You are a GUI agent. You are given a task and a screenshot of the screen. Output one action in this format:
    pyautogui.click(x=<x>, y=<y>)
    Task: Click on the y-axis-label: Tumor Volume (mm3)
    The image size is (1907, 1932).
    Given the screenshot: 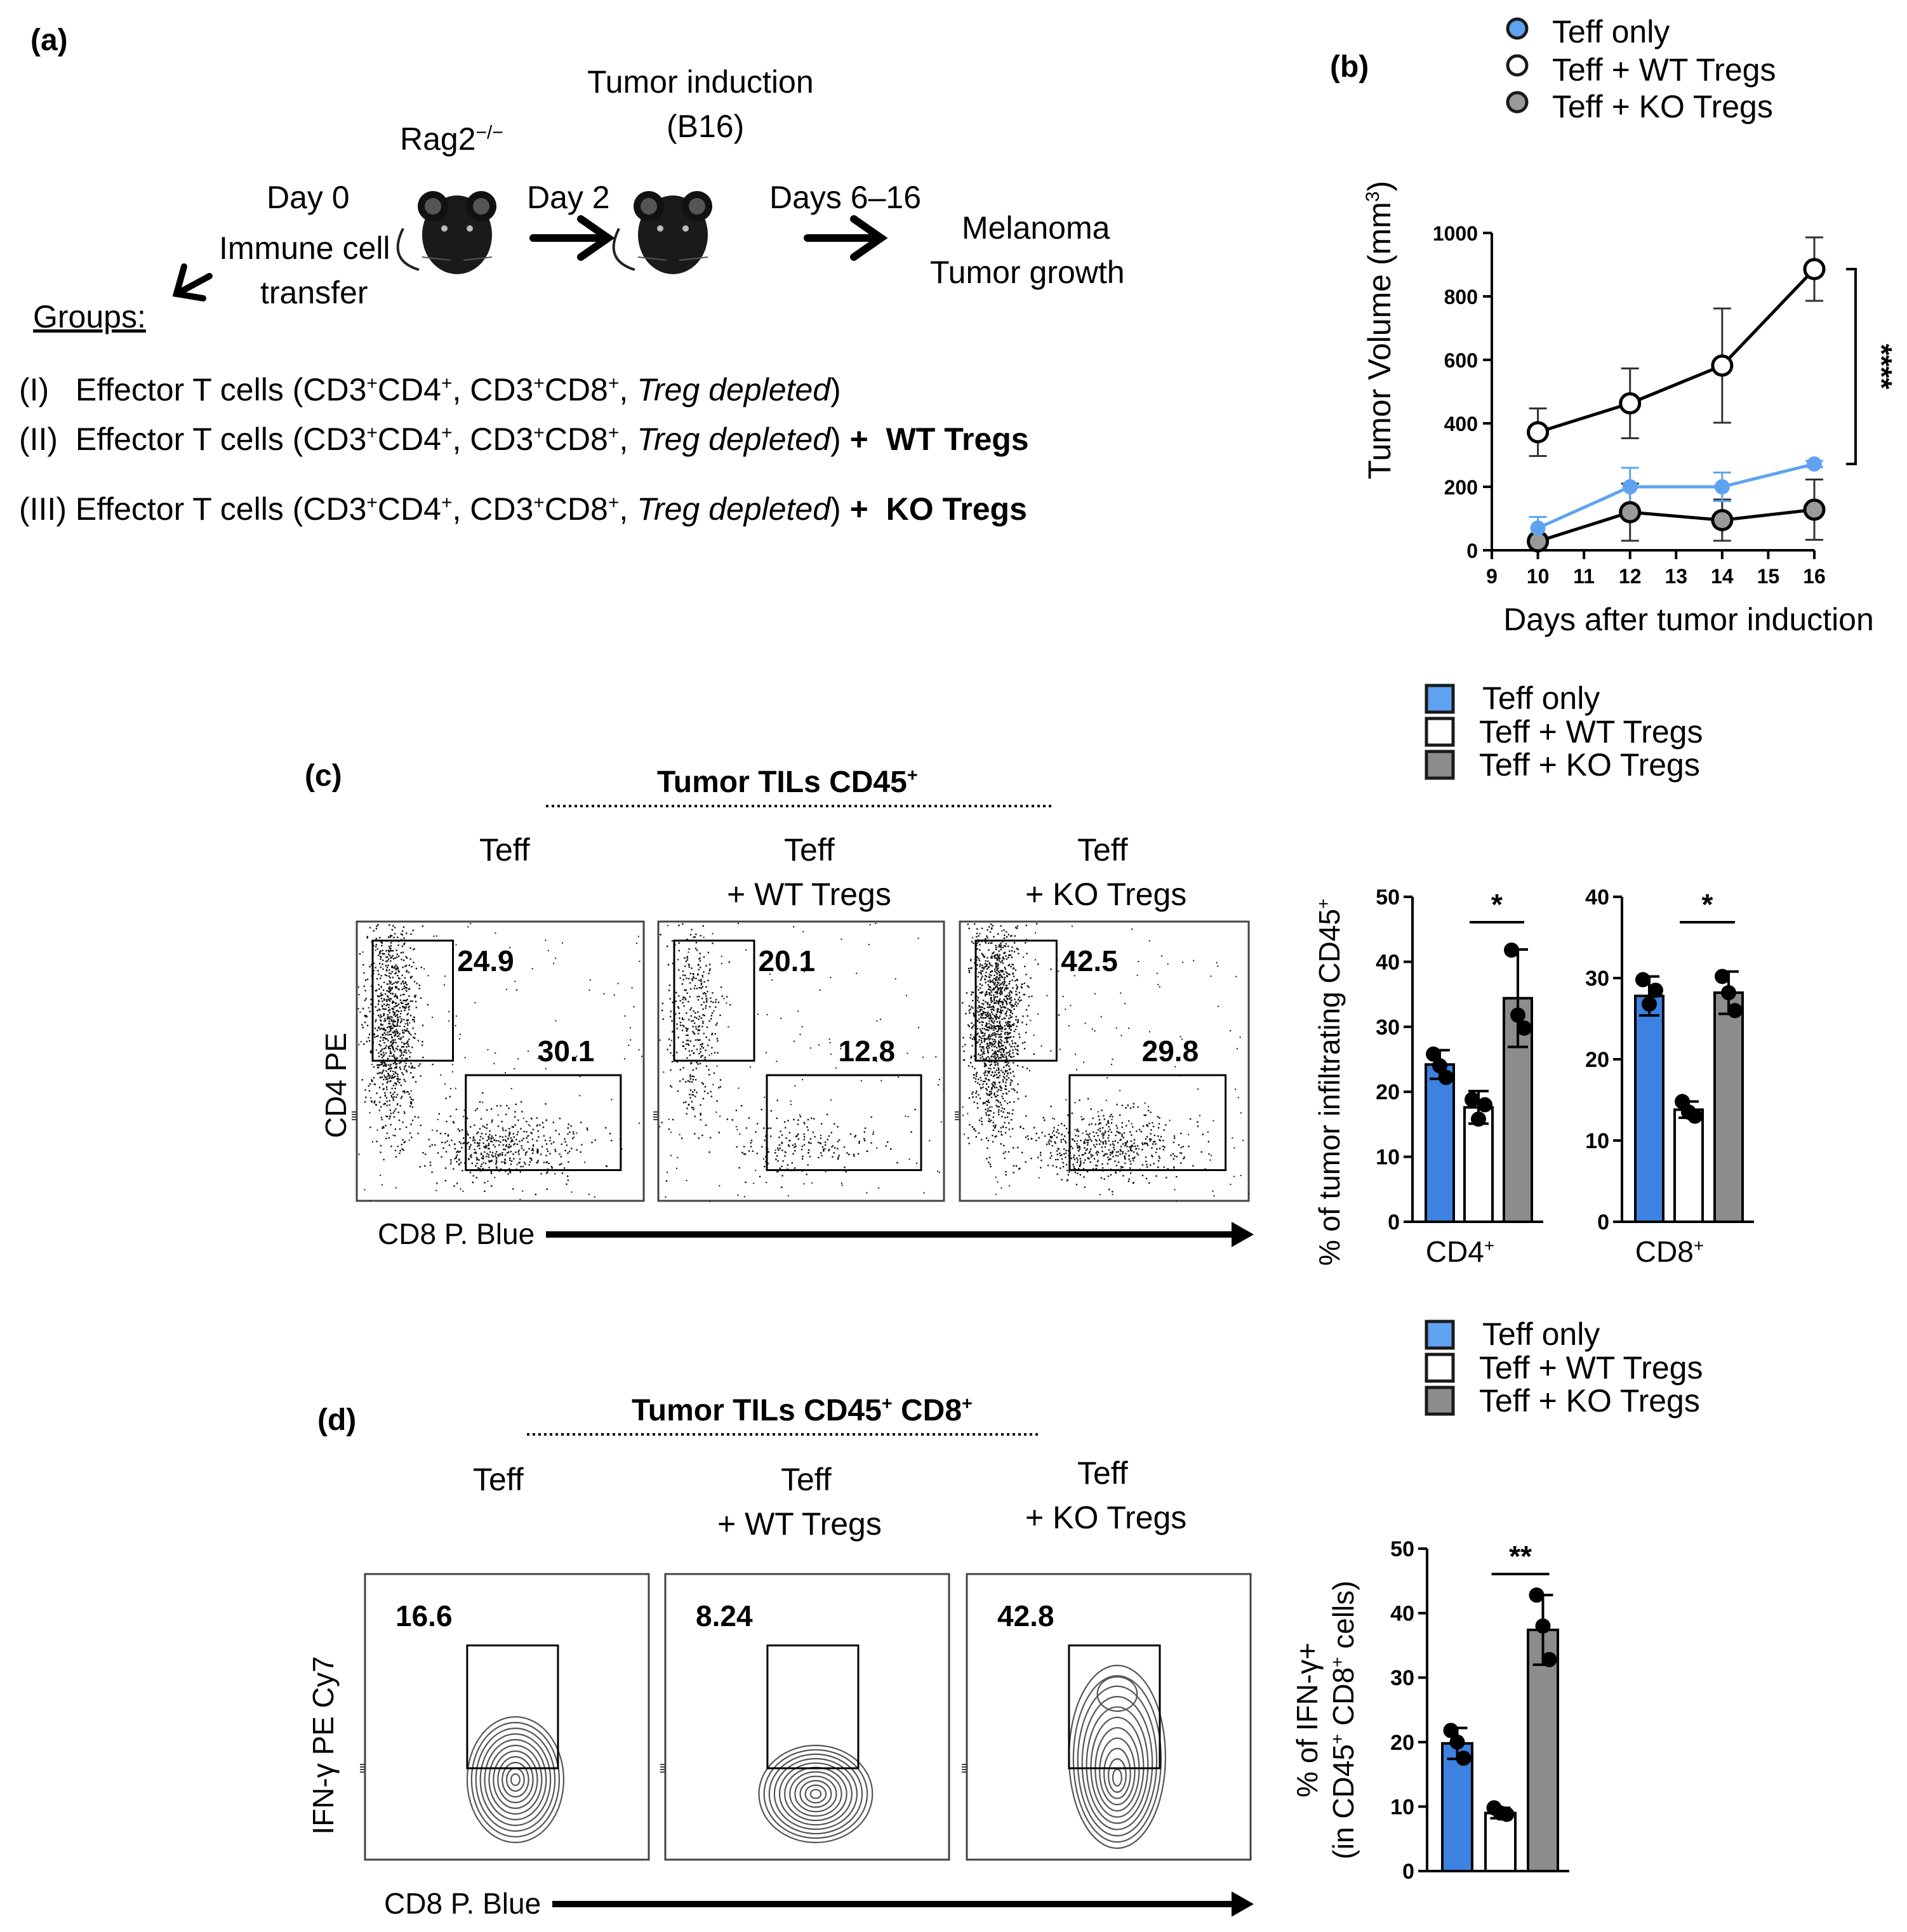 What is the action you would take?
    pyautogui.click(x=1379, y=330)
    